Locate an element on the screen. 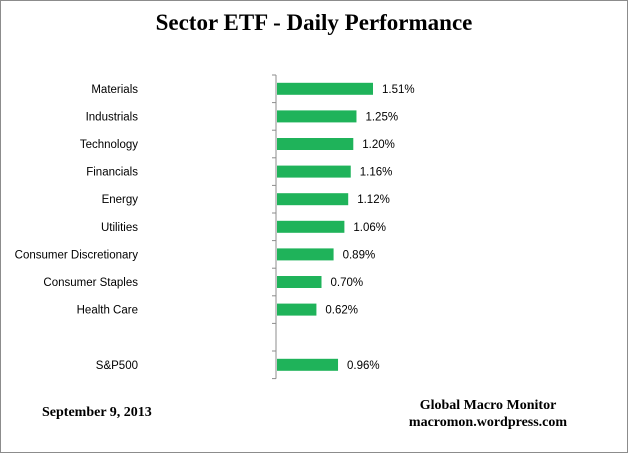 The width and height of the screenshot is (628, 453). category-label: Health Care is located at coordinates (107, 311).